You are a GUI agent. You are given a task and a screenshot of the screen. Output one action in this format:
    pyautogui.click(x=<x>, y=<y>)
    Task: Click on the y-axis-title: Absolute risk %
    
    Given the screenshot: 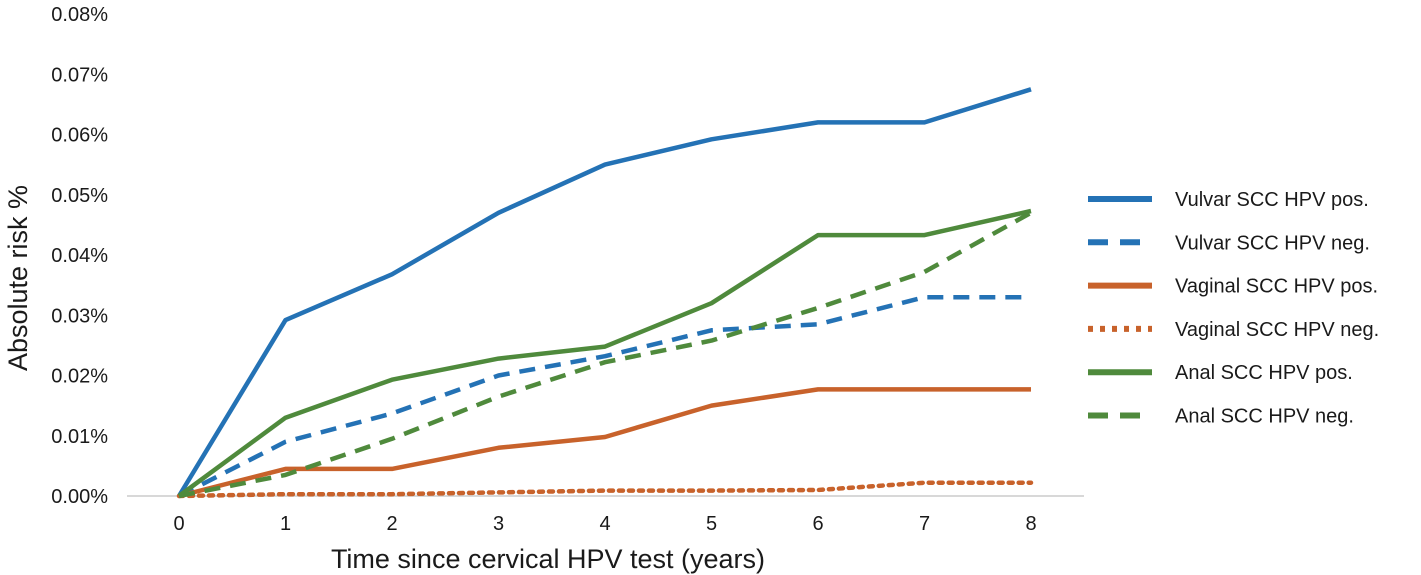 What is the action you would take?
    pyautogui.click(x=18, y=278)
    